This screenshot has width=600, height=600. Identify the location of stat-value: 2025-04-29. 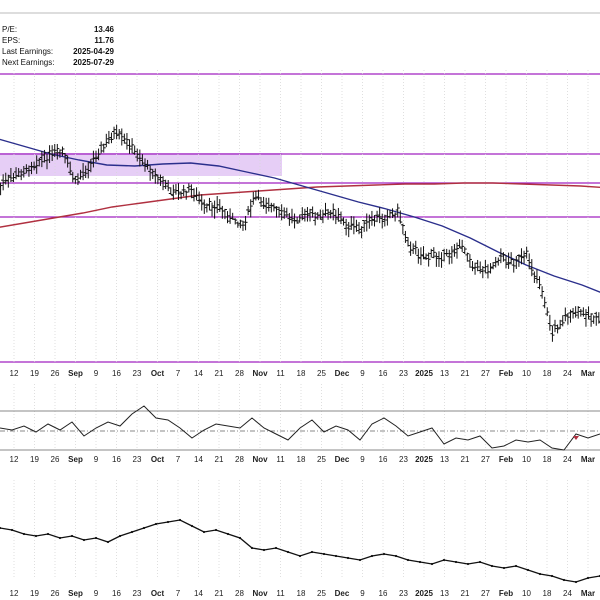
(93, 51).